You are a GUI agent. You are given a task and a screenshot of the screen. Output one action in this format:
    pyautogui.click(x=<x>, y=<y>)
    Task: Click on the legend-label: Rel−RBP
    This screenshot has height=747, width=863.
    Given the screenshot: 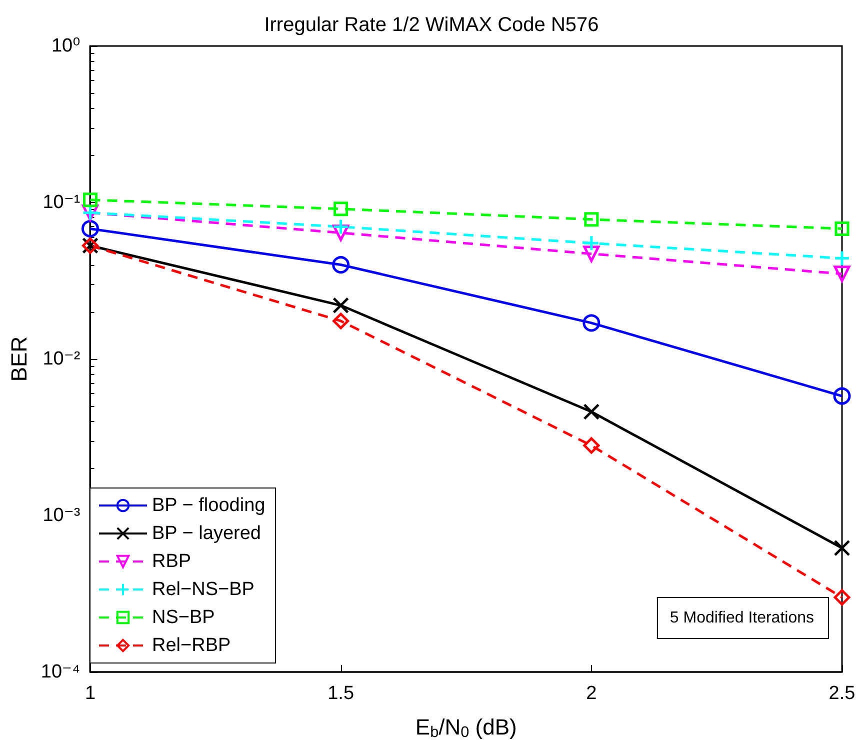 What is the action you would take?
    pyautogui.click(x=191, y=645)
    